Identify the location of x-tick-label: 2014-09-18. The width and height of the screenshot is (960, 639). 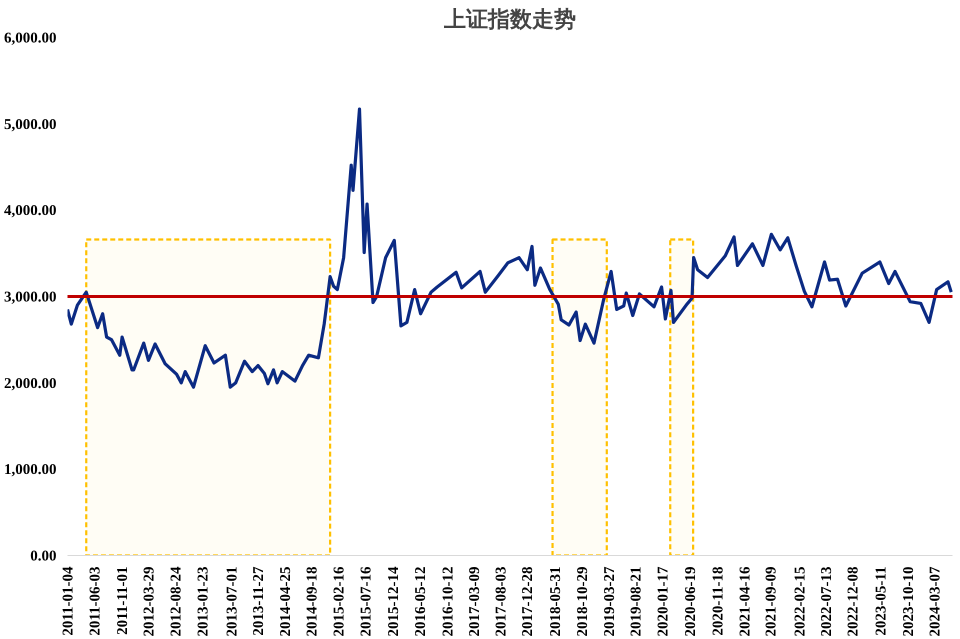
(312, 601).